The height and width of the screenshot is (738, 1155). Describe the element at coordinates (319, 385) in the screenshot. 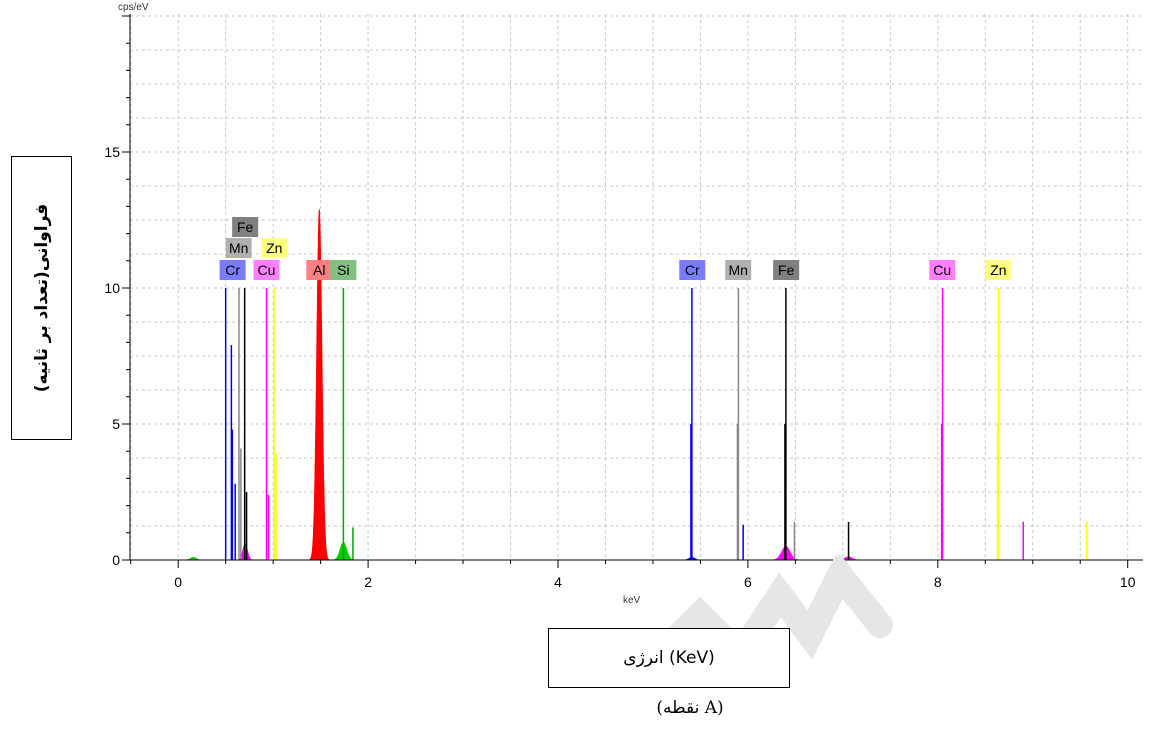

I see `peak-Al` at that location.